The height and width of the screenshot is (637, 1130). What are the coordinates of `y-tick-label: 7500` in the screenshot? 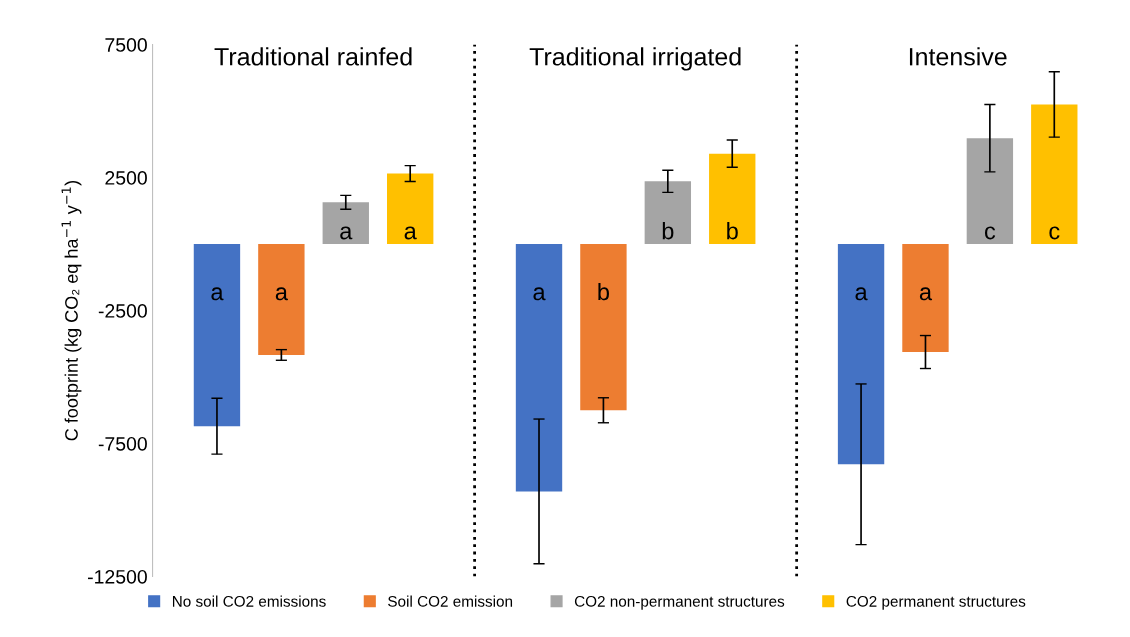 It's located at (126, 45).